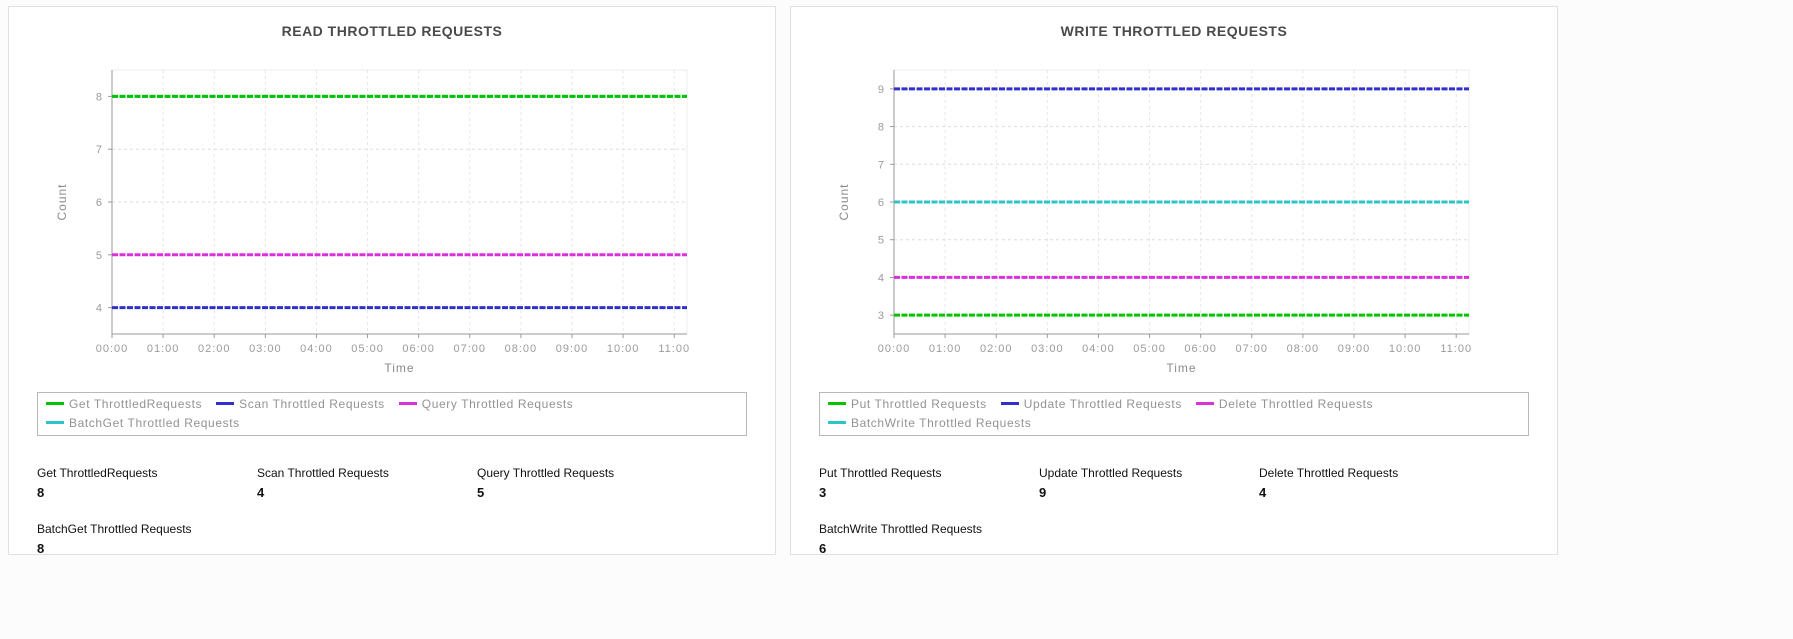  I want to click on stat-item: Get ThrottledRequests 8, so click(147, 483).